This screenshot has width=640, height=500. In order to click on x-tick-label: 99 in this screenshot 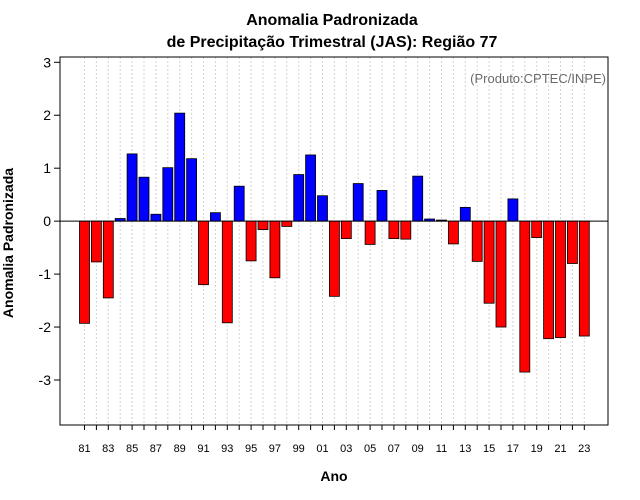, I will do `click(299, 449)`.